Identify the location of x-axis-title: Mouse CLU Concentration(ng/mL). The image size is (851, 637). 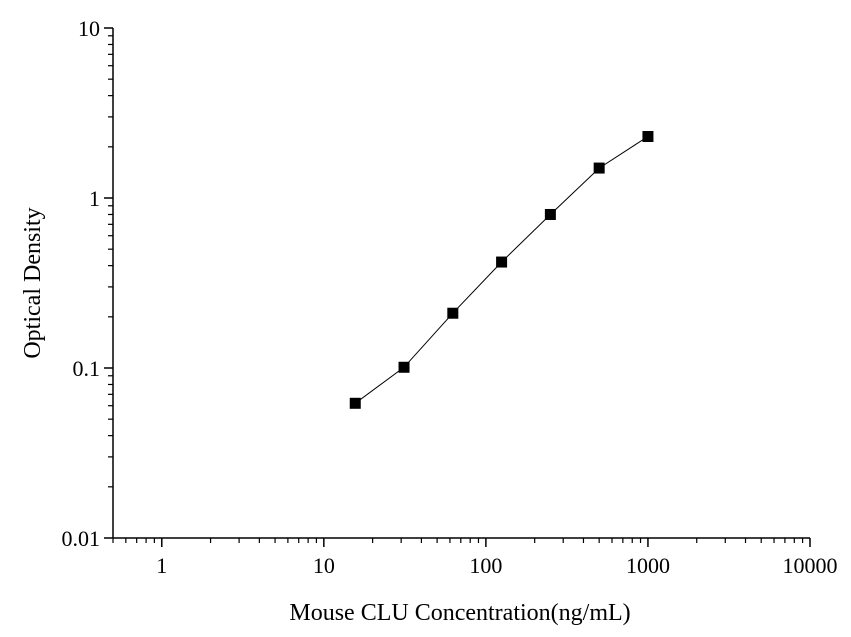
(459, 613).